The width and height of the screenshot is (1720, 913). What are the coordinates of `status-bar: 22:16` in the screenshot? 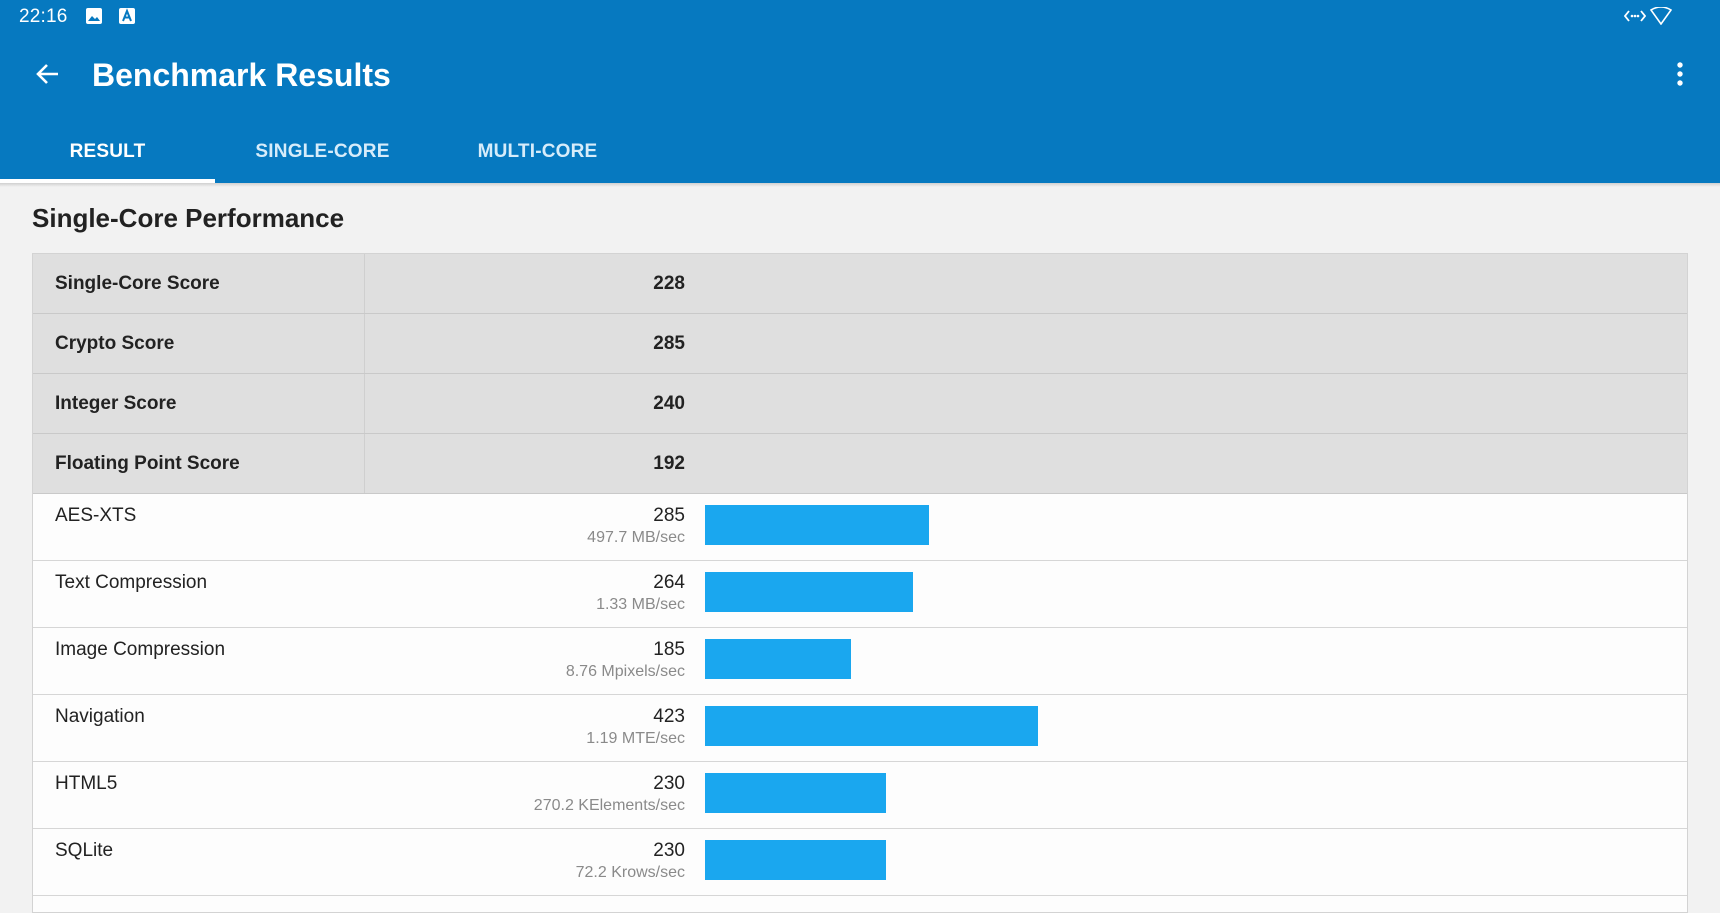 It's located at (860, 17).